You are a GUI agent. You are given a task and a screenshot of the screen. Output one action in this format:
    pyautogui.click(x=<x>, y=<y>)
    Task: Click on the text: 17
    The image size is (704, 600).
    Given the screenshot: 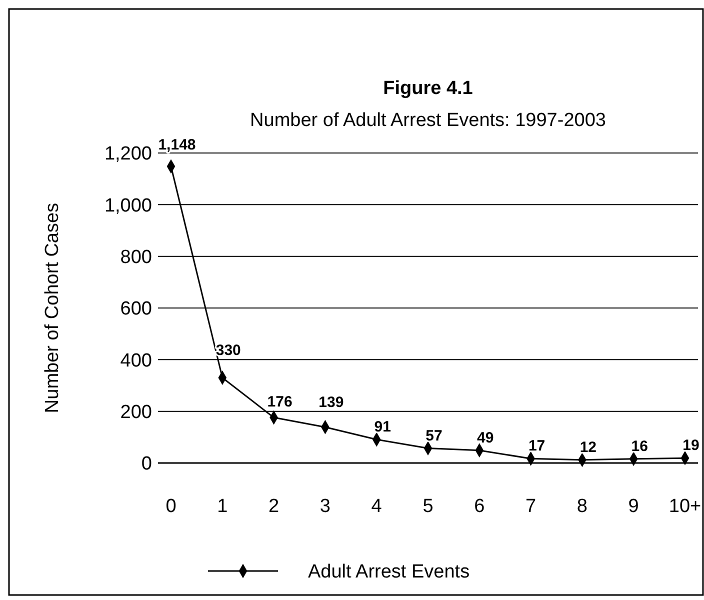 What is the action you would take?
    pyautogui.click(x=537, y=446)
    